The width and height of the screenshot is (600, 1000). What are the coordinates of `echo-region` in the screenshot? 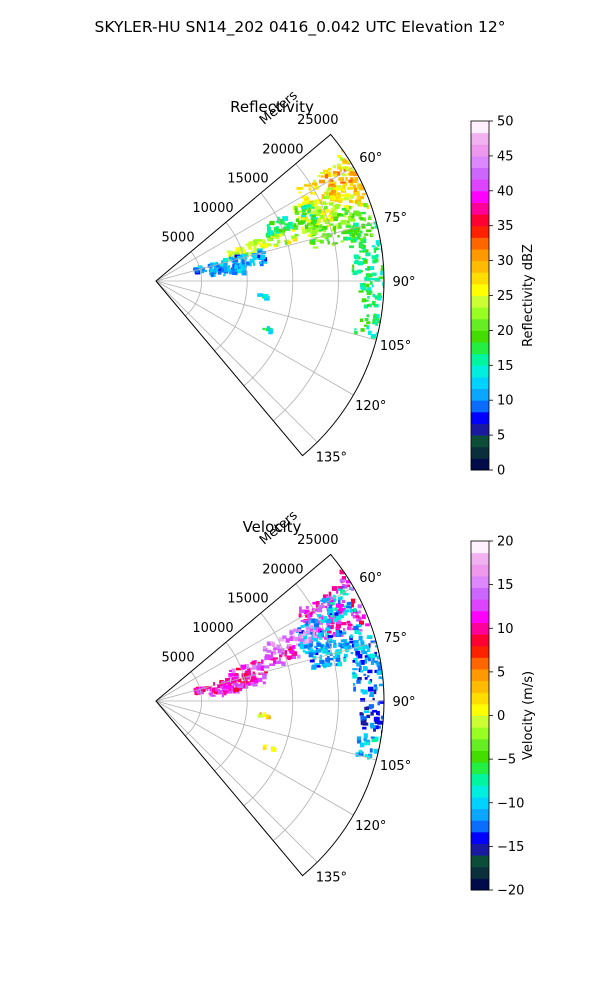 It's located at (370, 747).